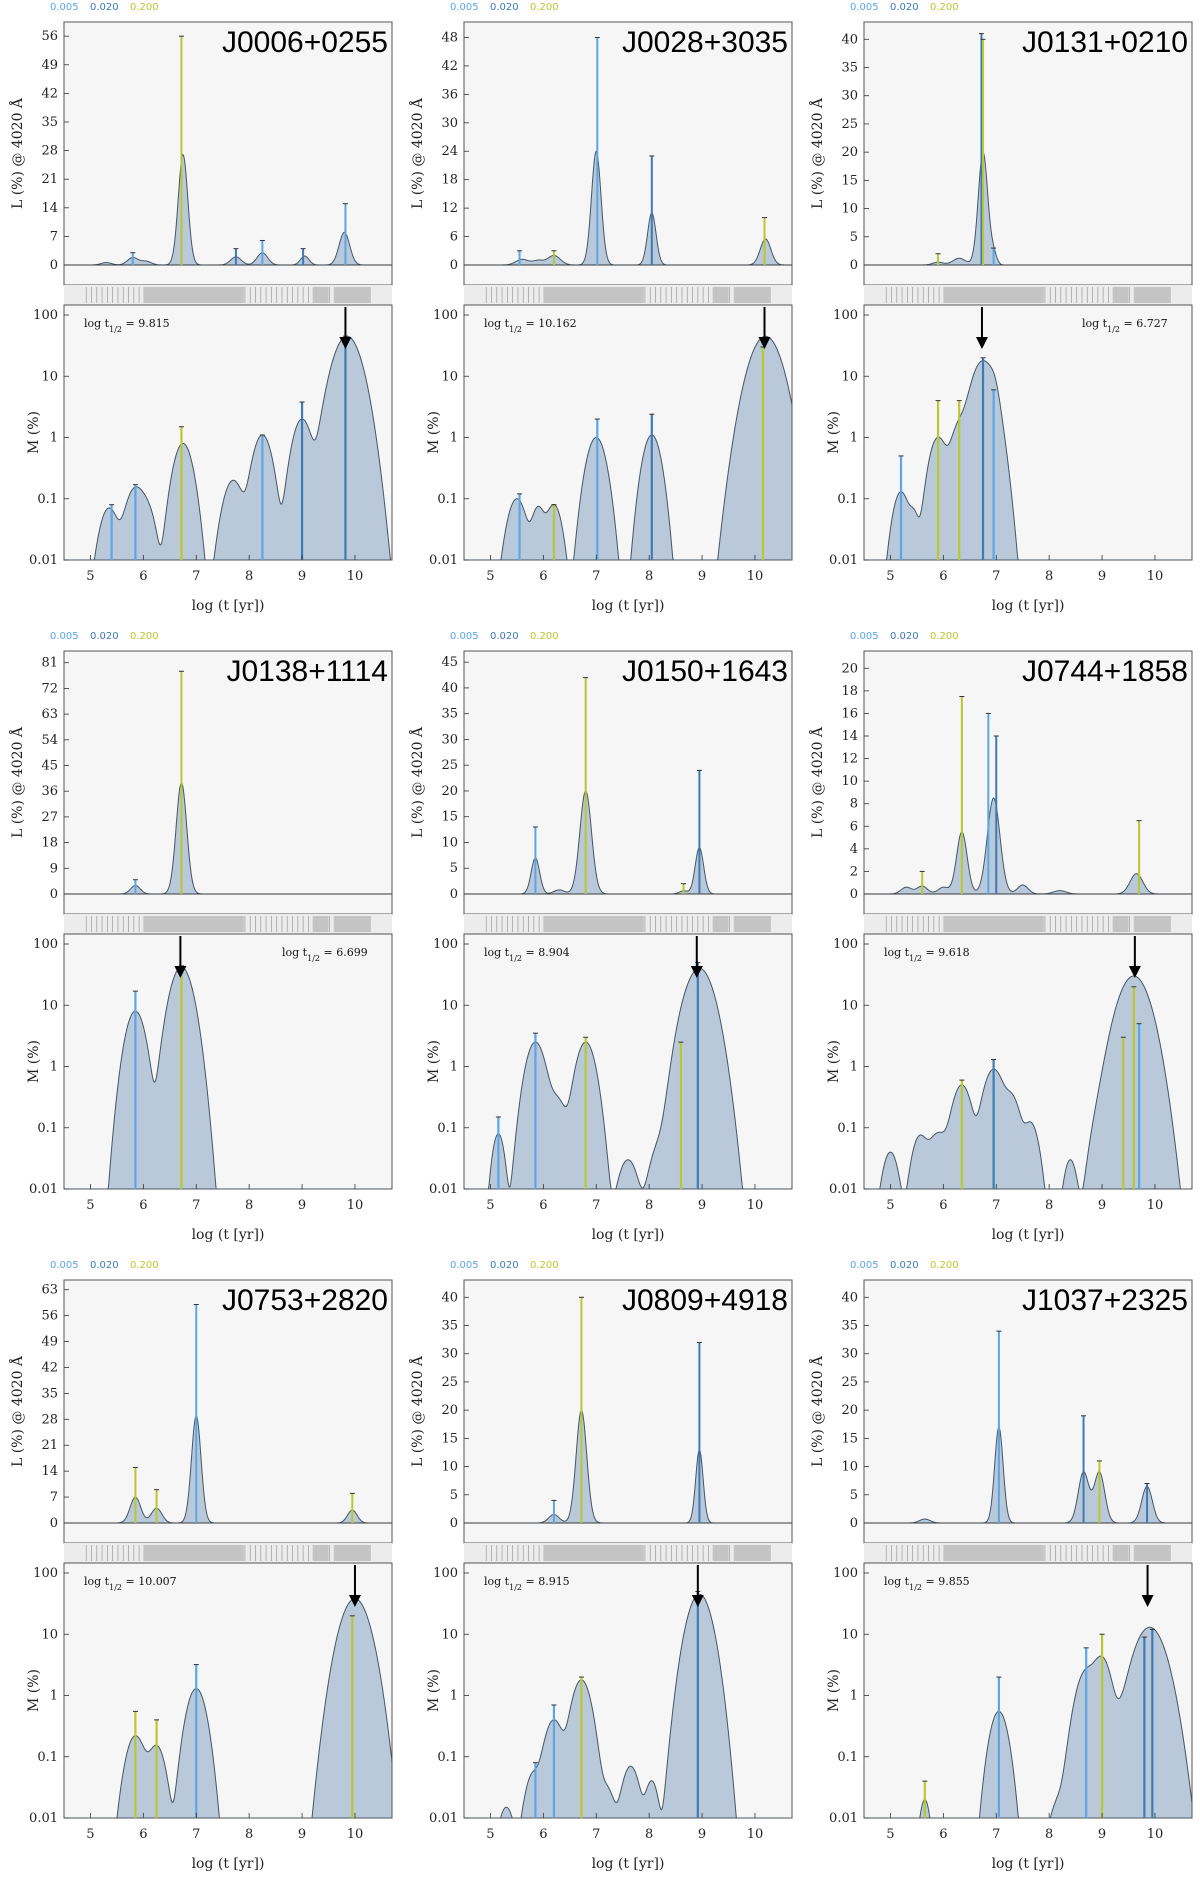 The image size is (1200, 1886). Describe the element at coordinates (449, 739) in the screenshot. I see `light-ytick-label-6: 30` at that location.